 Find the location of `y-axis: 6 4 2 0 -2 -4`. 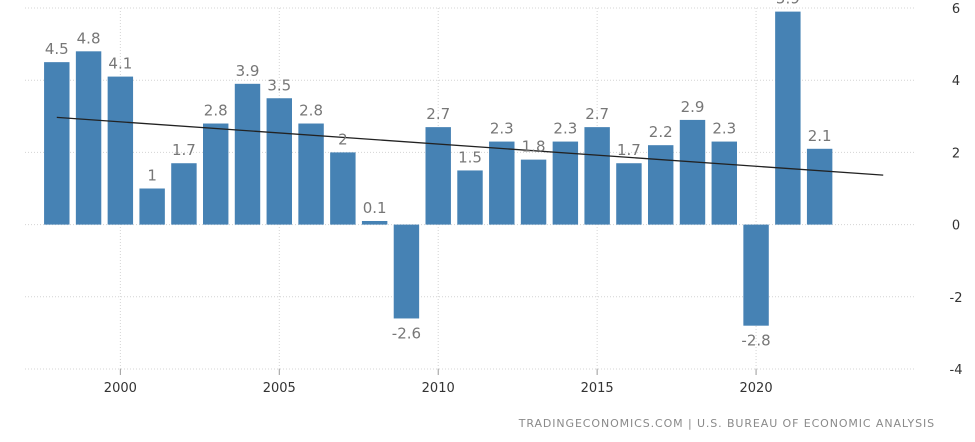

y-axis: 6 4 2 0 -2 -4 is located at coordinates (956, 190).